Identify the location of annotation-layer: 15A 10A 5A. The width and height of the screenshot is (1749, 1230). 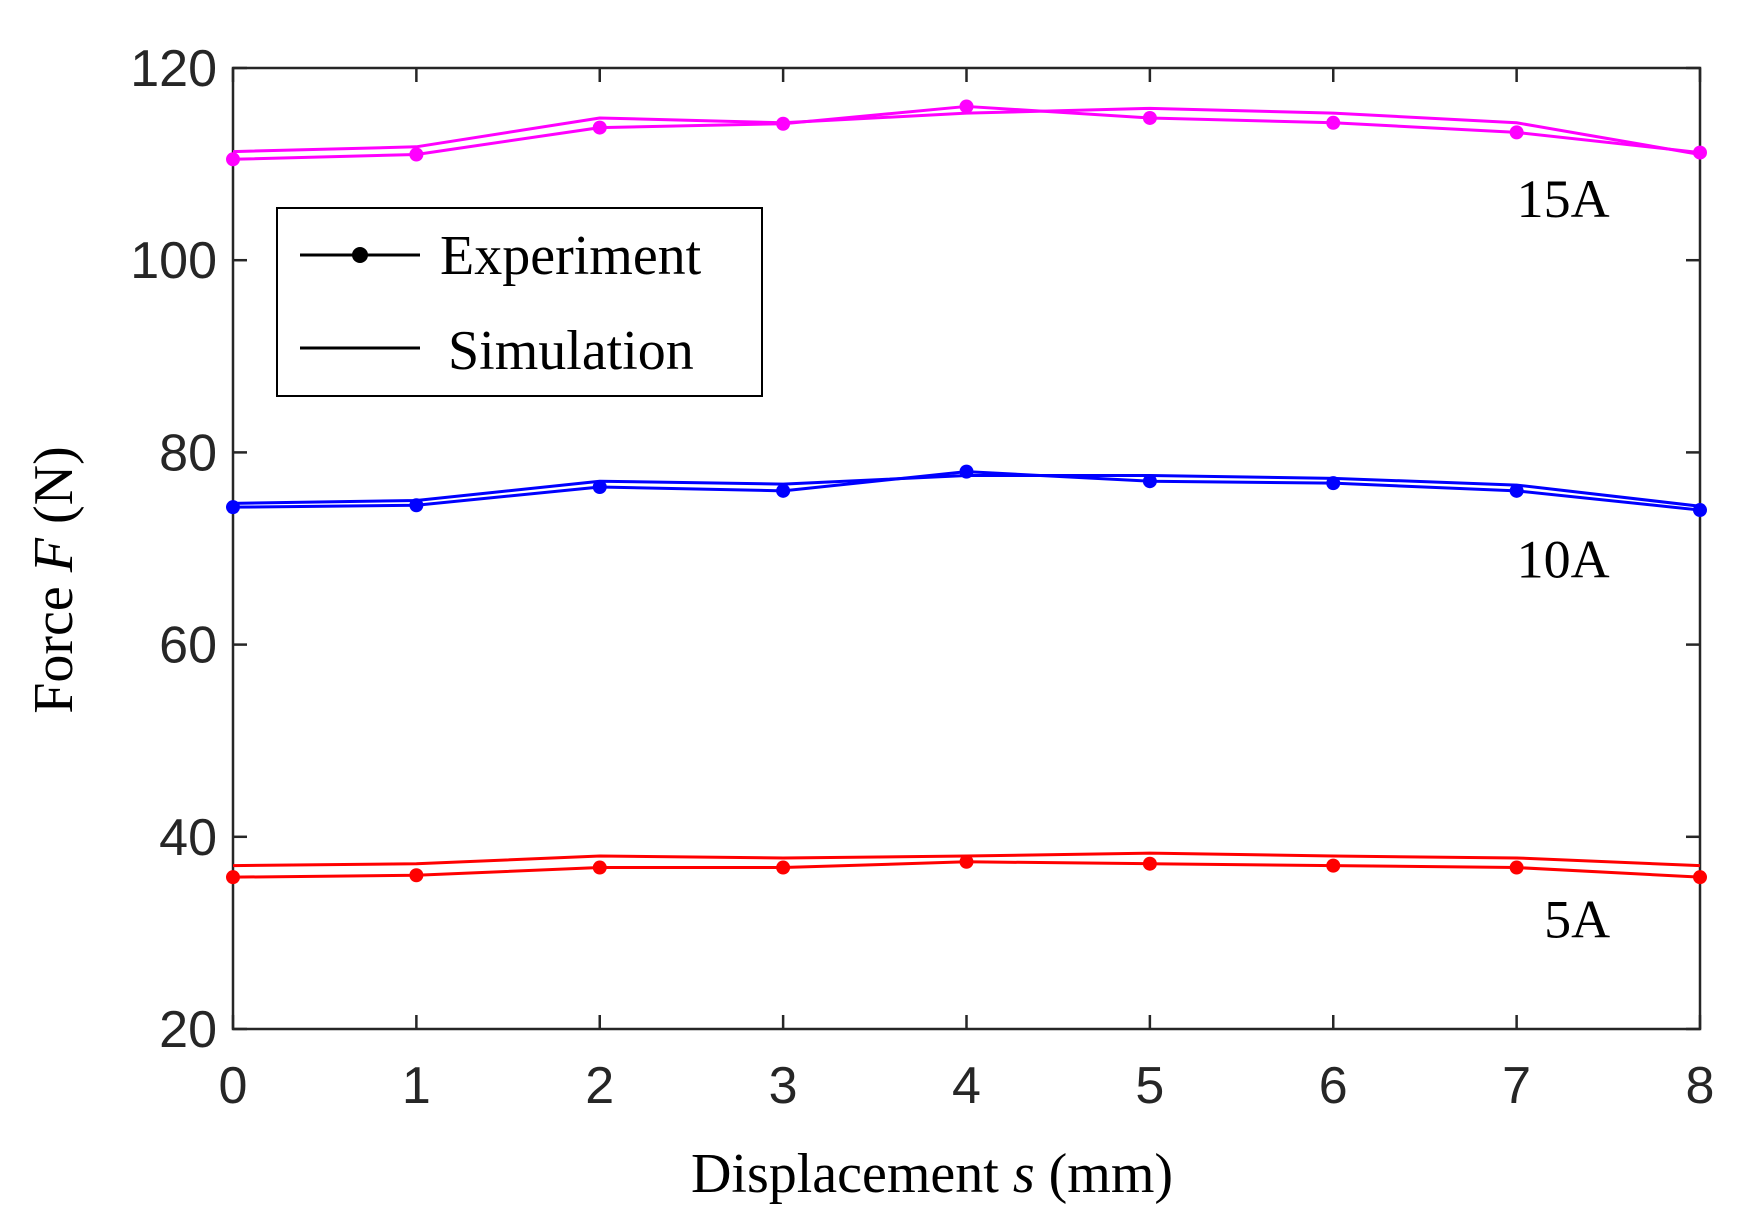
(1564, 559).